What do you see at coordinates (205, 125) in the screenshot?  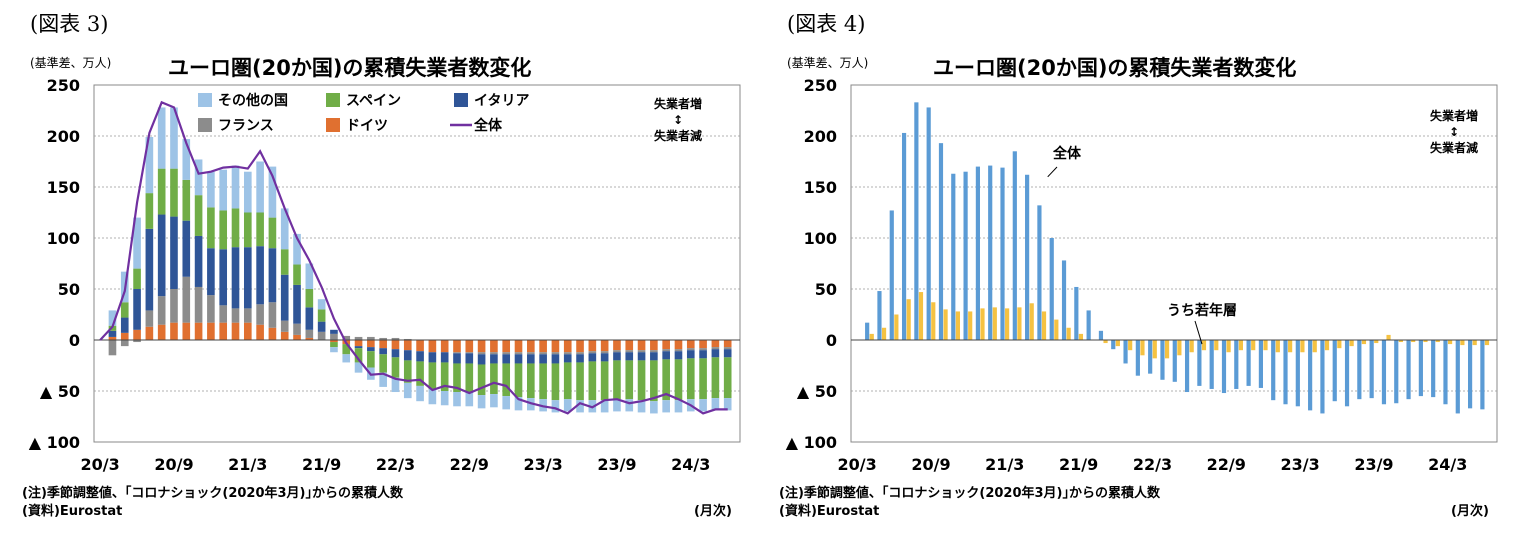 I see `legend-swatch-france` at bounding box center [205, 125].